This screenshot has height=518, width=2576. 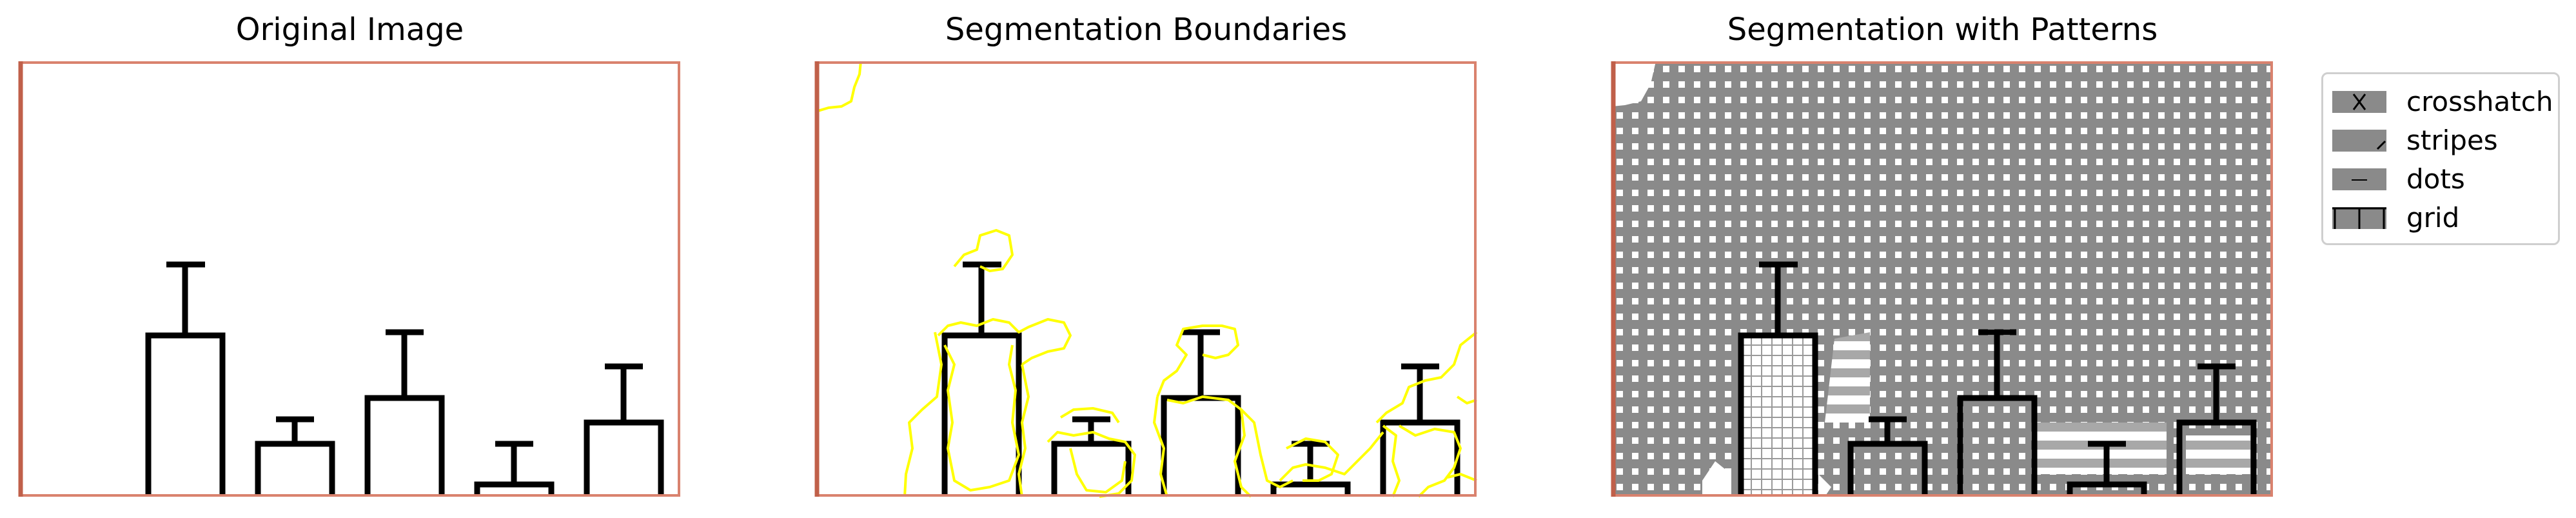 I want to click on legend-label-dots: dots, so click(x=2435, y=179).